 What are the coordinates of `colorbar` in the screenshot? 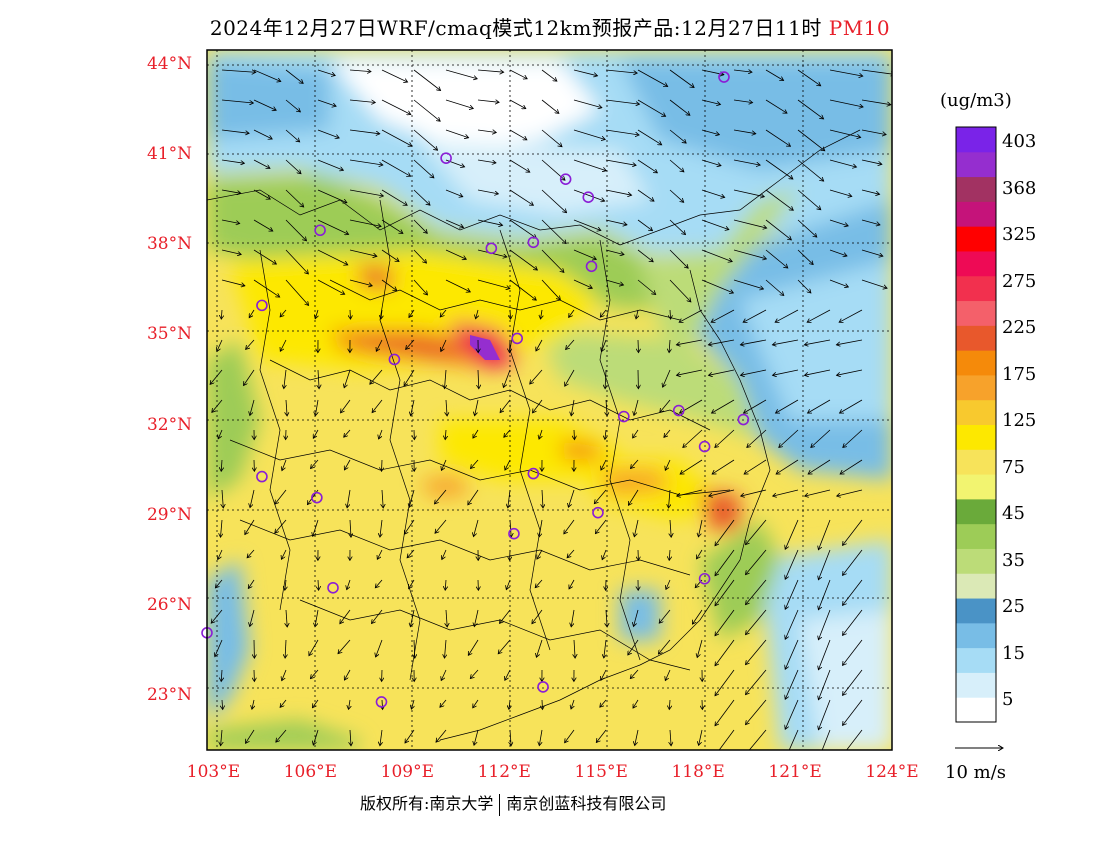 It's located at (976, 424).